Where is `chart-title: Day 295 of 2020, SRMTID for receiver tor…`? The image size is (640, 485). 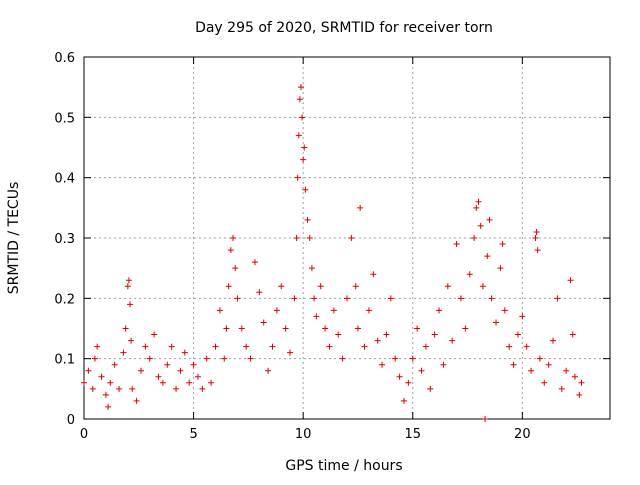
chart-title: Day 295 of 2020, SRMTID for receiver tor… is located at coordinates (344, 28).